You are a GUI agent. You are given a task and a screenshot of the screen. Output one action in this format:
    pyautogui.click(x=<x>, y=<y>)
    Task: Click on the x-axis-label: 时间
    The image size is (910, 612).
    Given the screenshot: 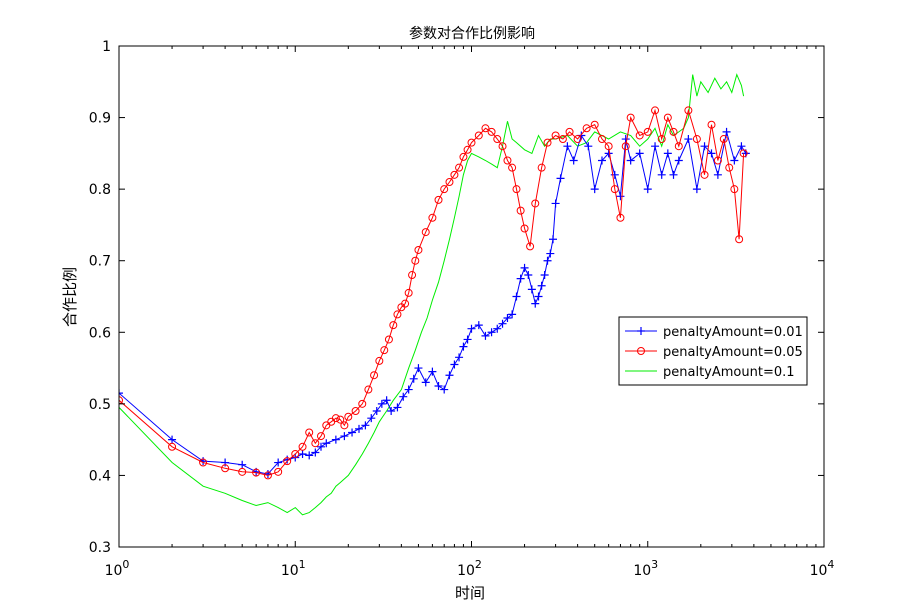 What is the action you would take?
    pyautogui.click(x=470, y=593)
    